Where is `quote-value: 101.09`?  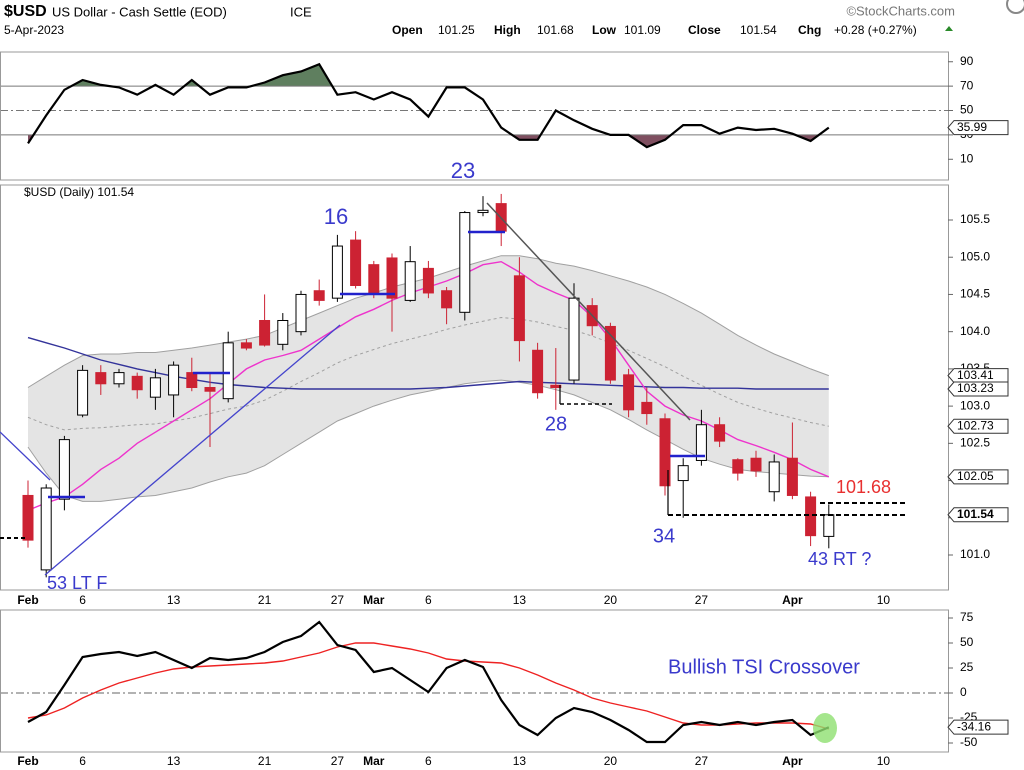 quote-value: 101.09 is located at coordinates (642, 30).